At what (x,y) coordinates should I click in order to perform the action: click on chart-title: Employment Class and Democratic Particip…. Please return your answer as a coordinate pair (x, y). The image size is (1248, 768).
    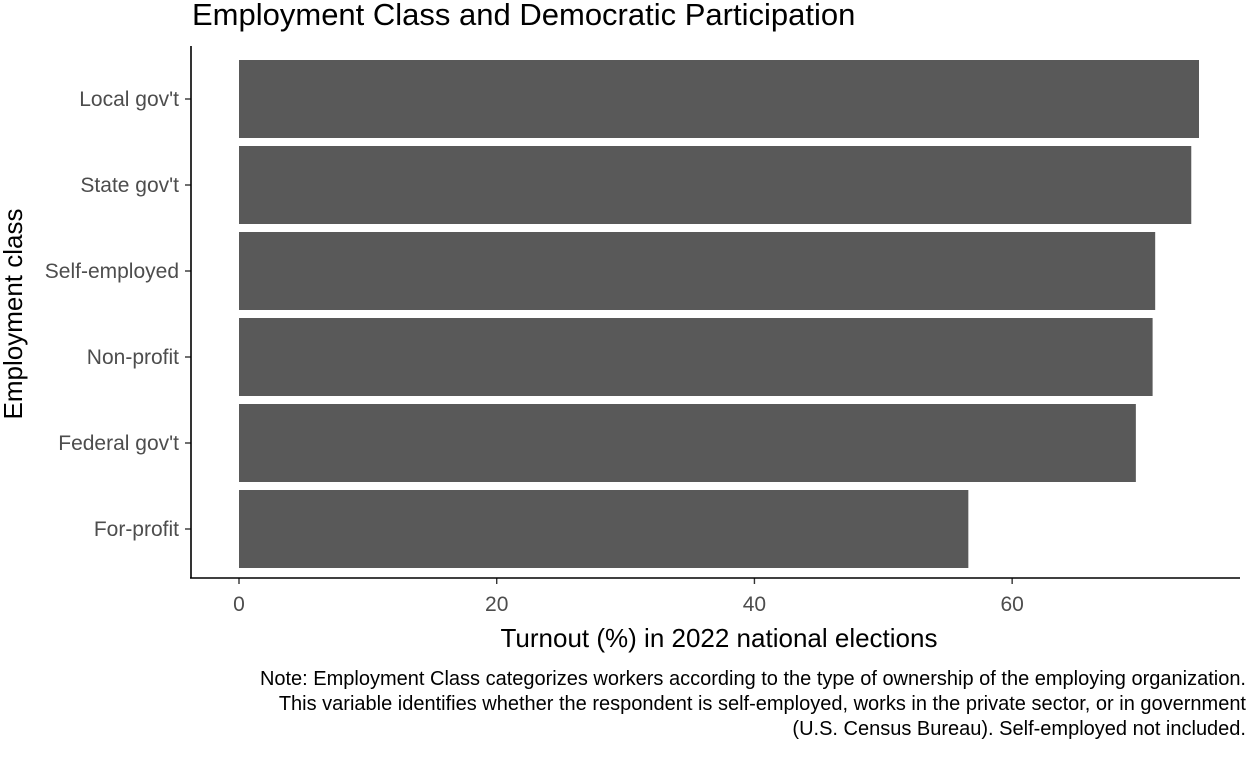
    Looking at the image, I should click on (523, 16).